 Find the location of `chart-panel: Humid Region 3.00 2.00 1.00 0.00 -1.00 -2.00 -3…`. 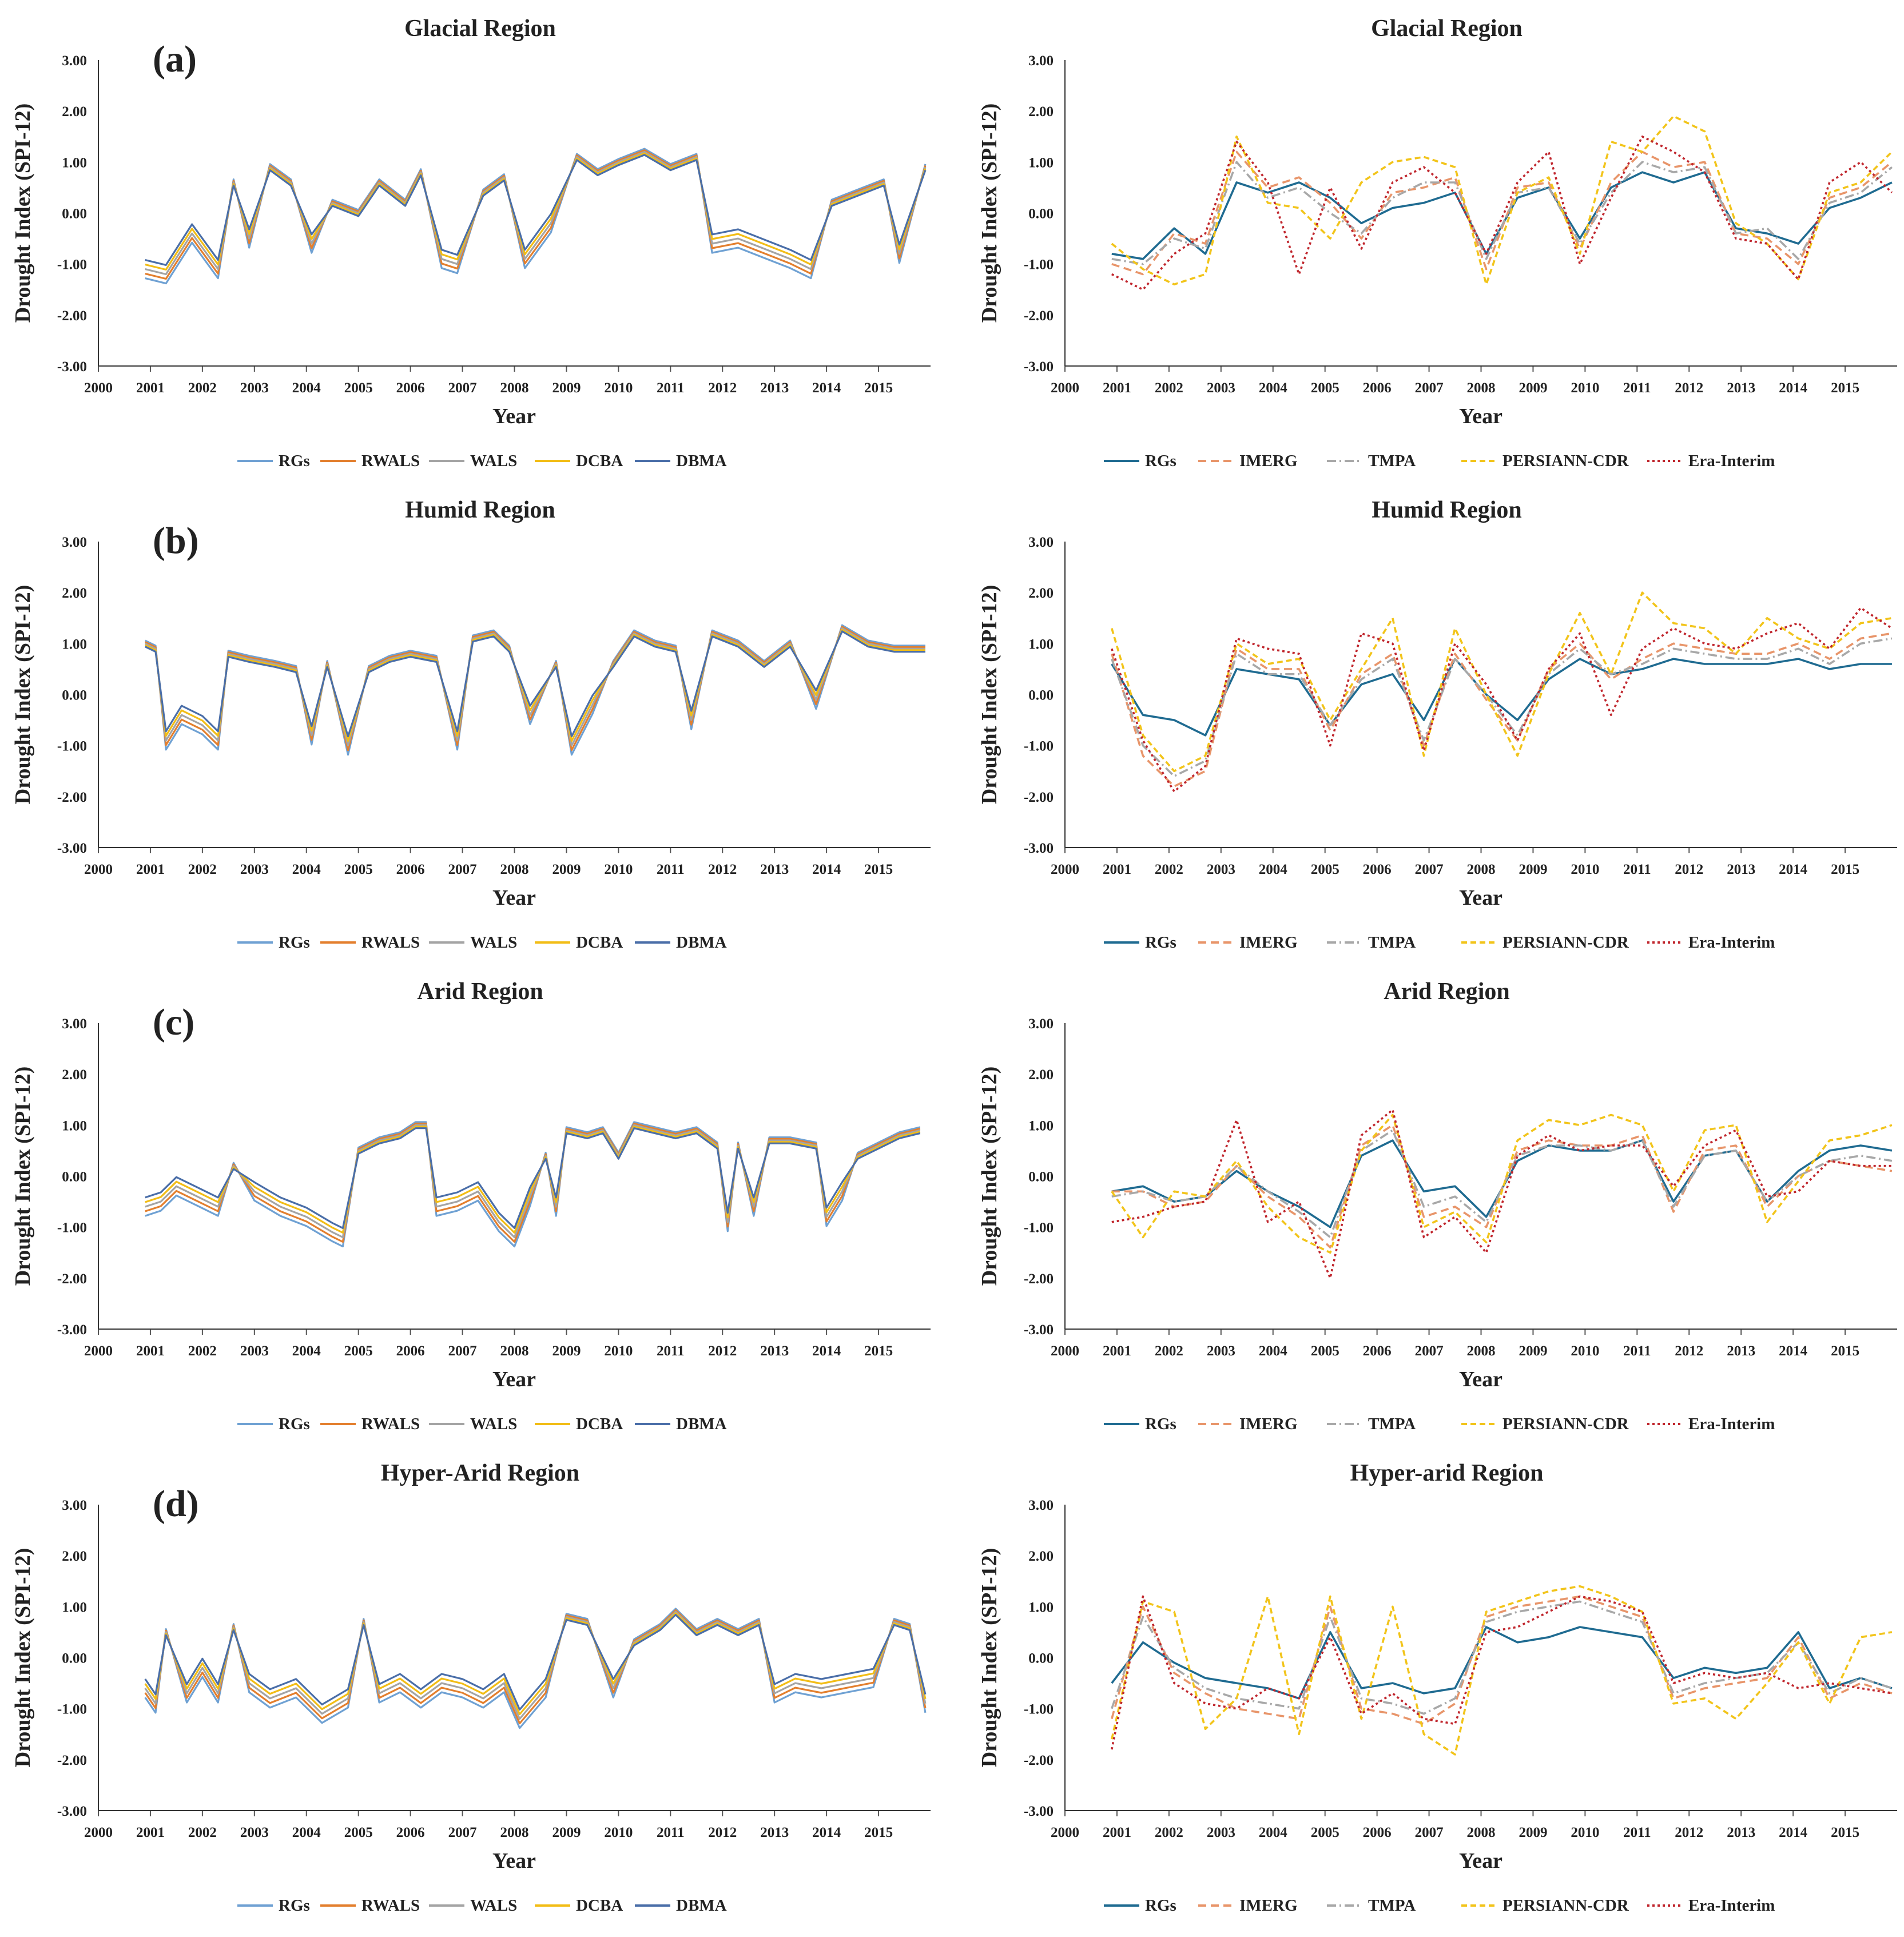

chart-panel: Humid Region 3.00 2.00 1.00 0.00 -1.00 -2.00 -3… is located at coordinates (1437, 725).